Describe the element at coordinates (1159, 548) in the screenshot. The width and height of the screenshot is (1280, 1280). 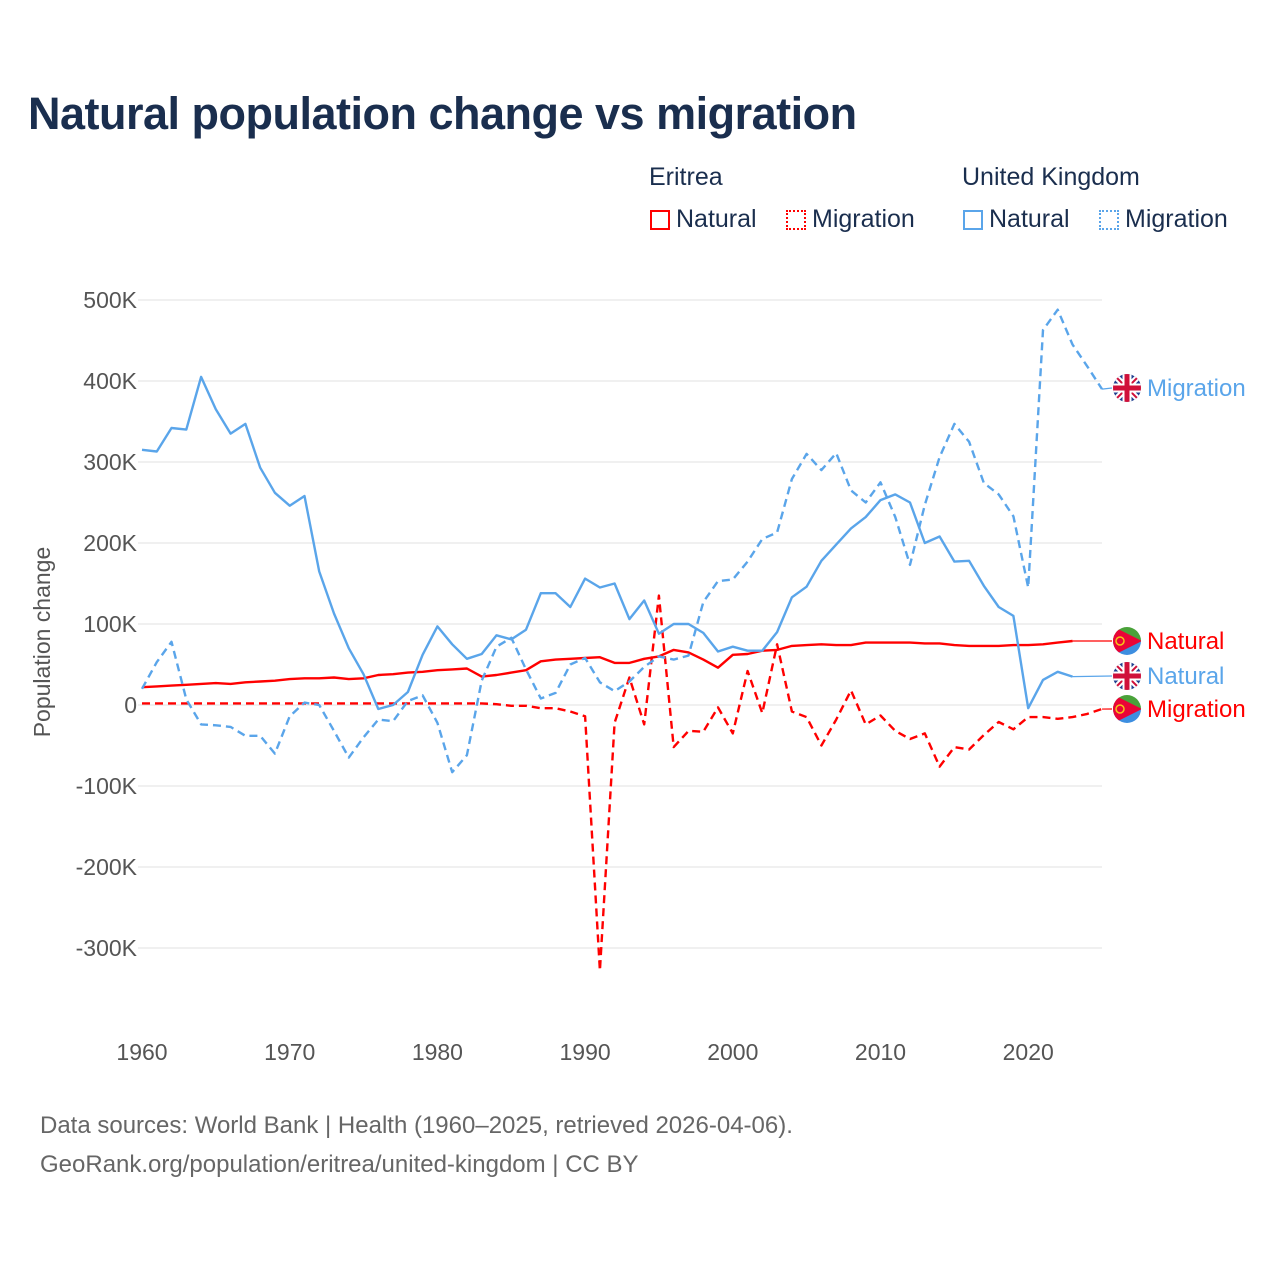
I see `end-labels: Natural Migration Natural Migration` at that location.